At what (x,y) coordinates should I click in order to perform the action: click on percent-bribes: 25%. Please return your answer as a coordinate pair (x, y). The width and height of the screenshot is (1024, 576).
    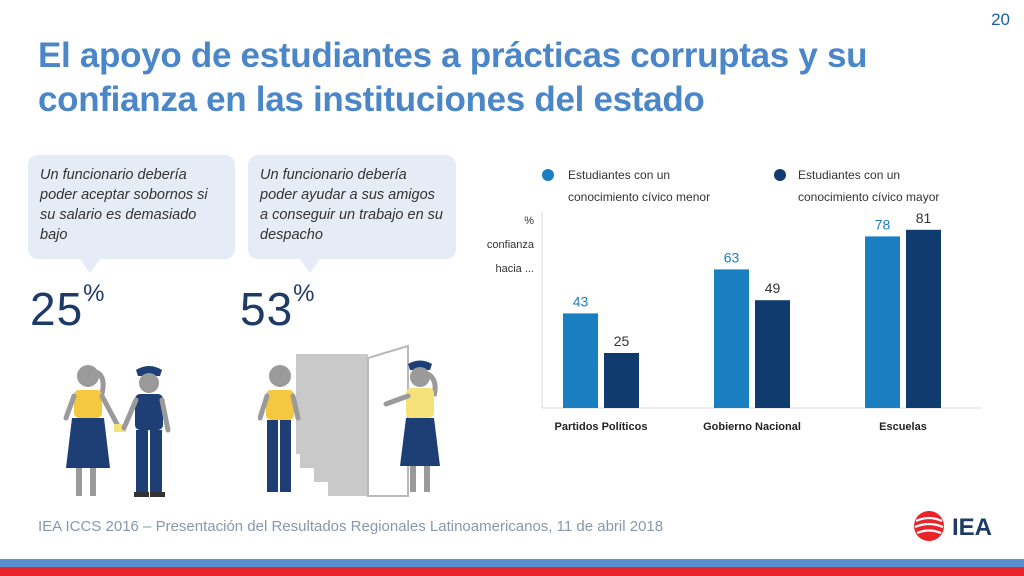
    Looking at the image, I should click on (68, 308).